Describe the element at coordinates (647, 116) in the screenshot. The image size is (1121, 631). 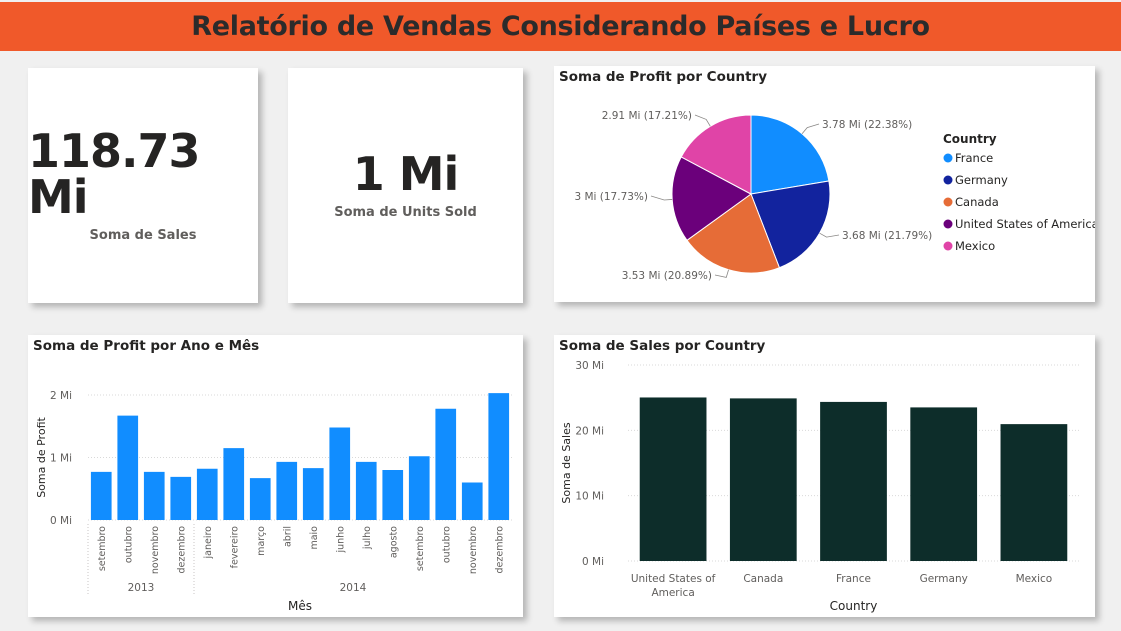
I see `pie-data-label-4: 2.91 Mi (17.21%)` at that location.